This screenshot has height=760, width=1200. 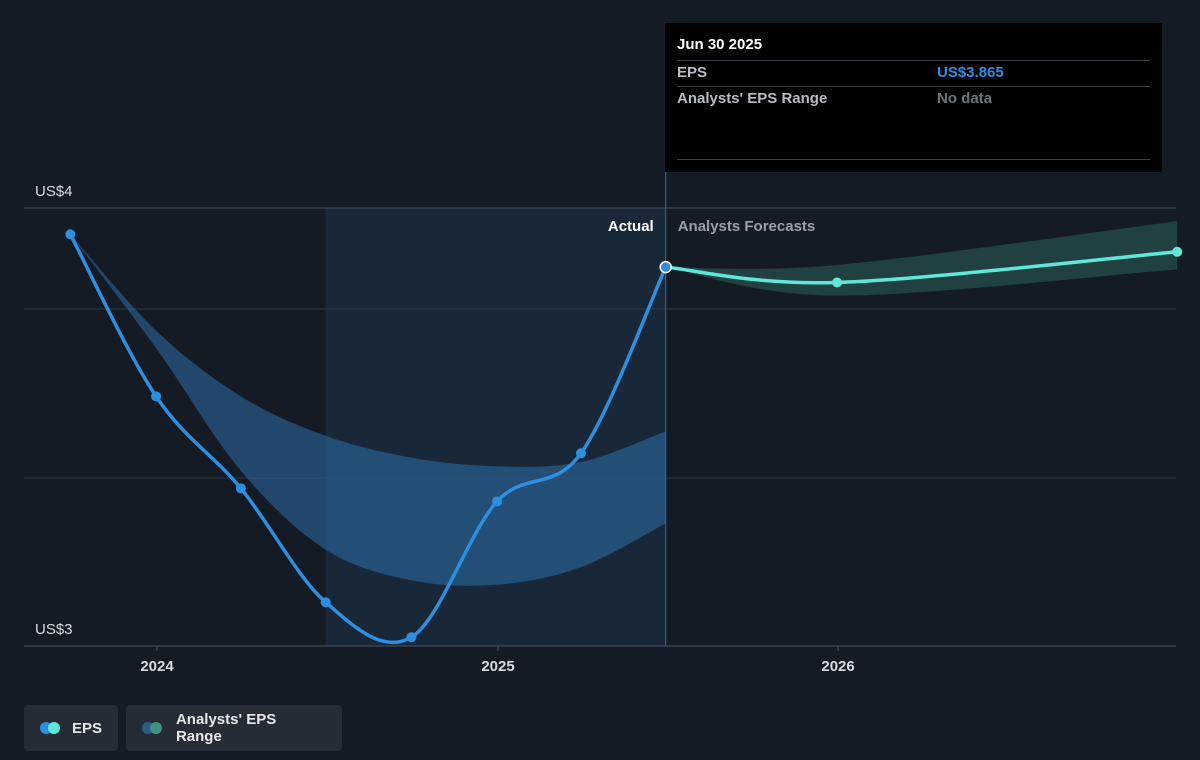 What do you see at coordinates (692, 72) in the screenshot?
I see `tooltip-eps-label: EPS` at bounding box center [692, 72].